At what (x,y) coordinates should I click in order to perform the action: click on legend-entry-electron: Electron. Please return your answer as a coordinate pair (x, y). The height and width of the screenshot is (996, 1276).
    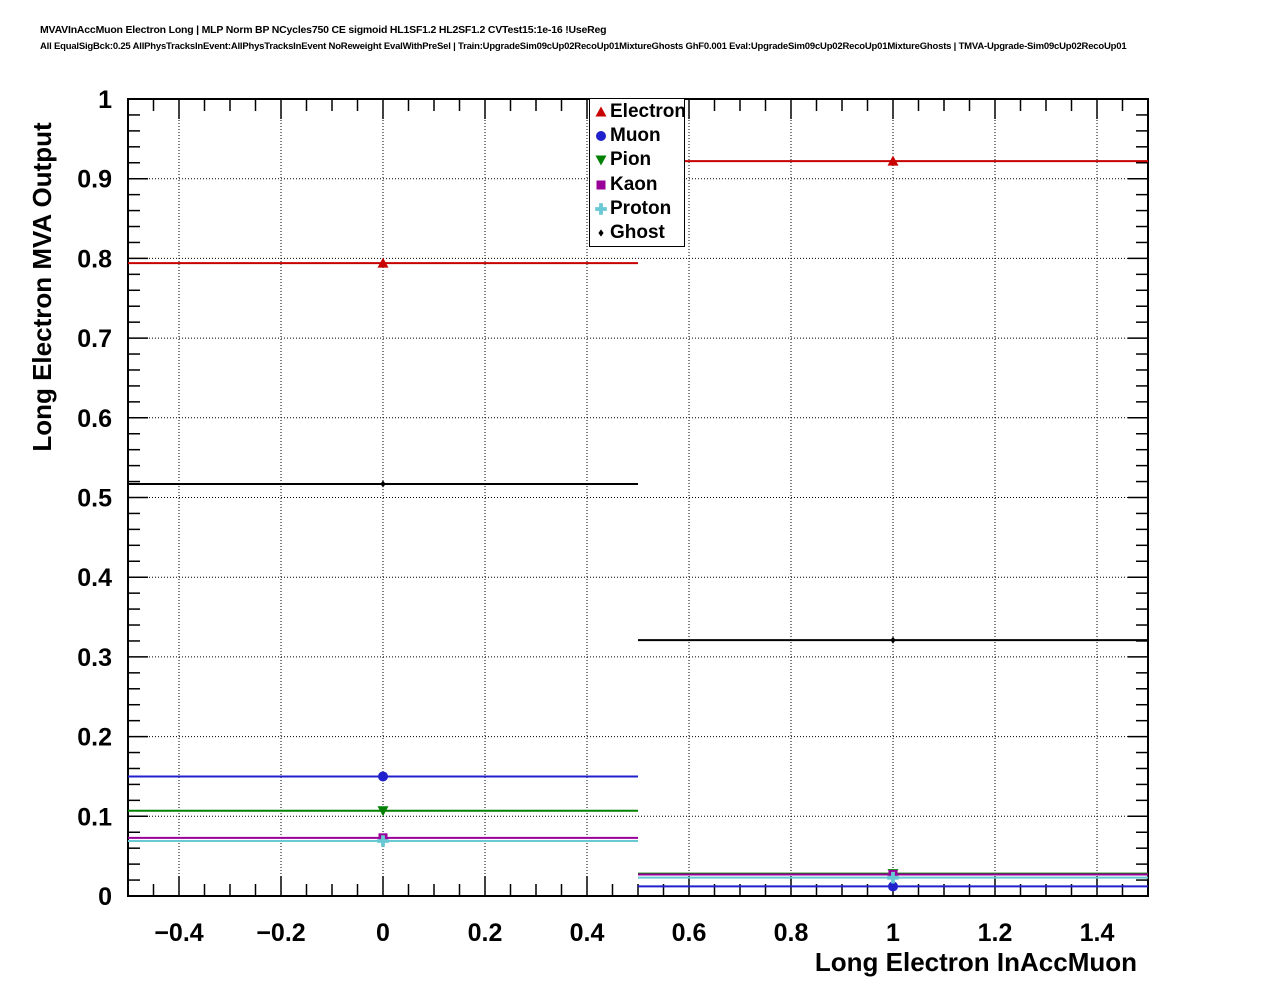
    Looking at the image, I should click on (640, 112).